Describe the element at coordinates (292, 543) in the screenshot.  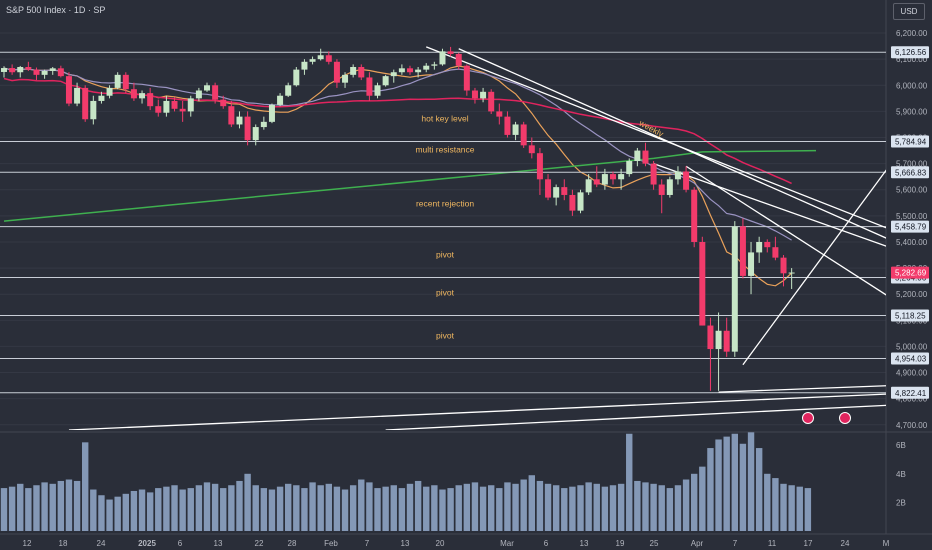
I see `time-tick-label: 28` at that location.